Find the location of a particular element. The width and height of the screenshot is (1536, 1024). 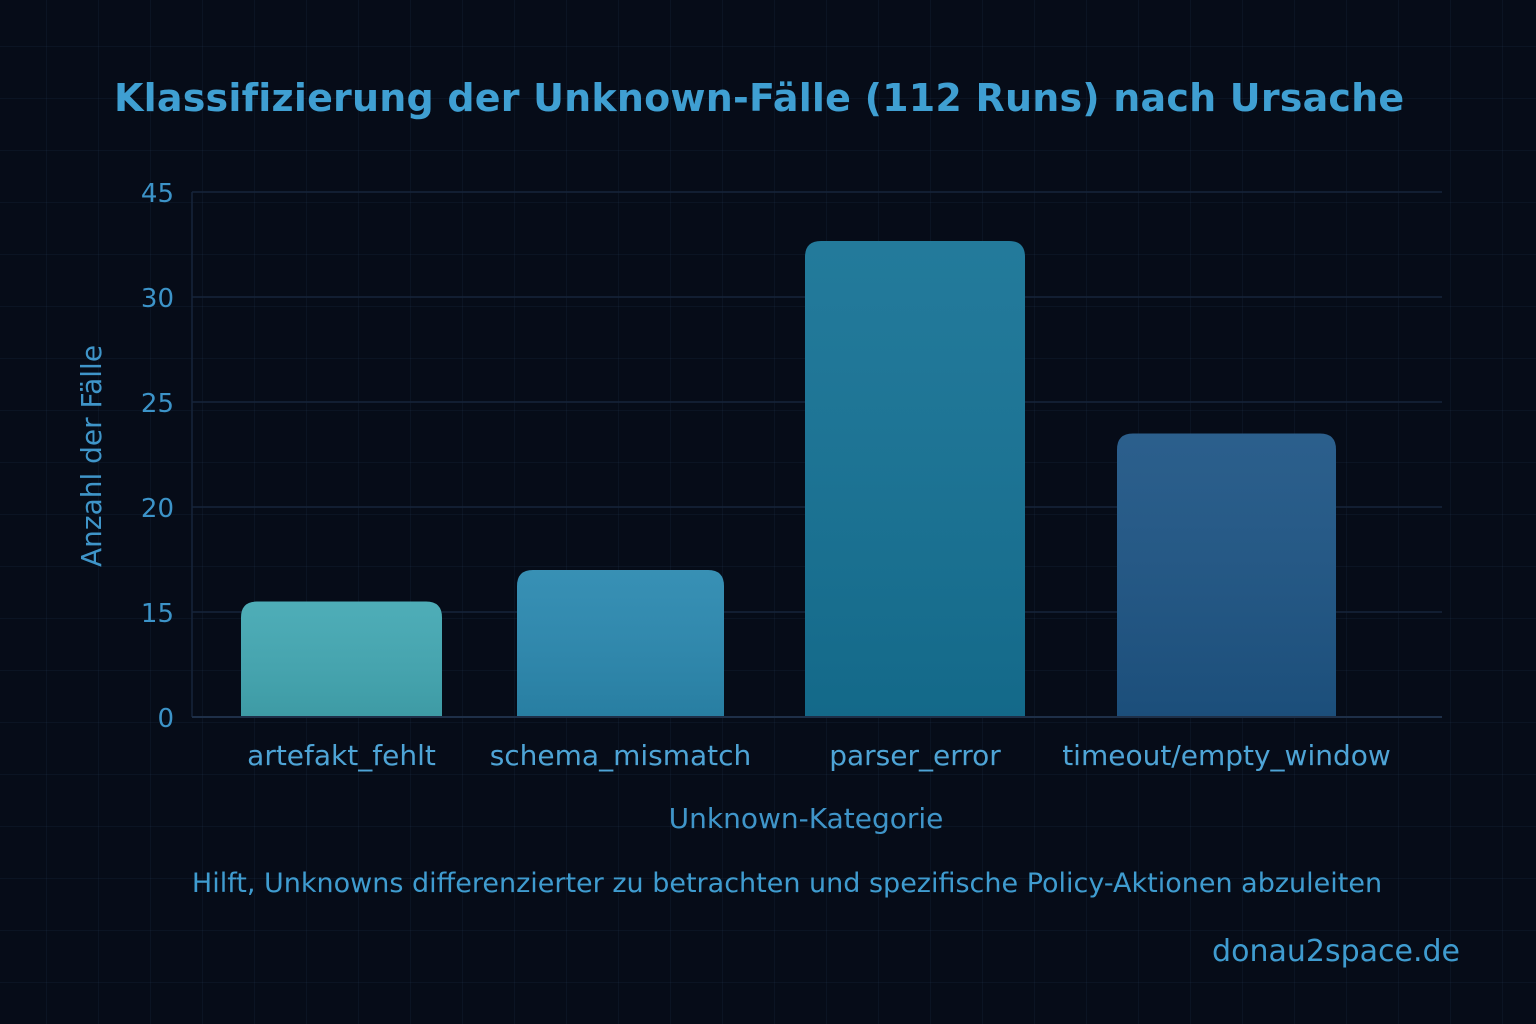

x-category-label: parser_error is located at coordinates (915, 755).